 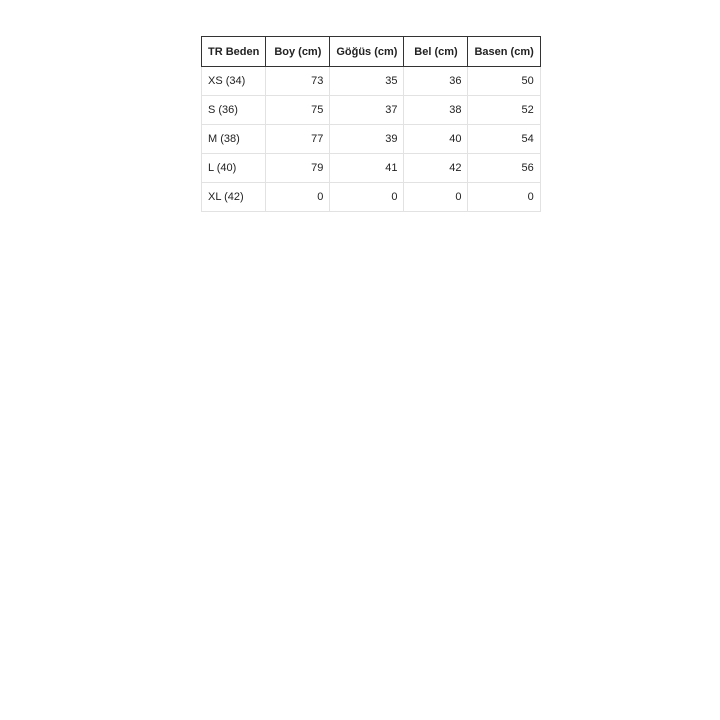 I want to click on cell-length: 75, so click(x=298, y=110).